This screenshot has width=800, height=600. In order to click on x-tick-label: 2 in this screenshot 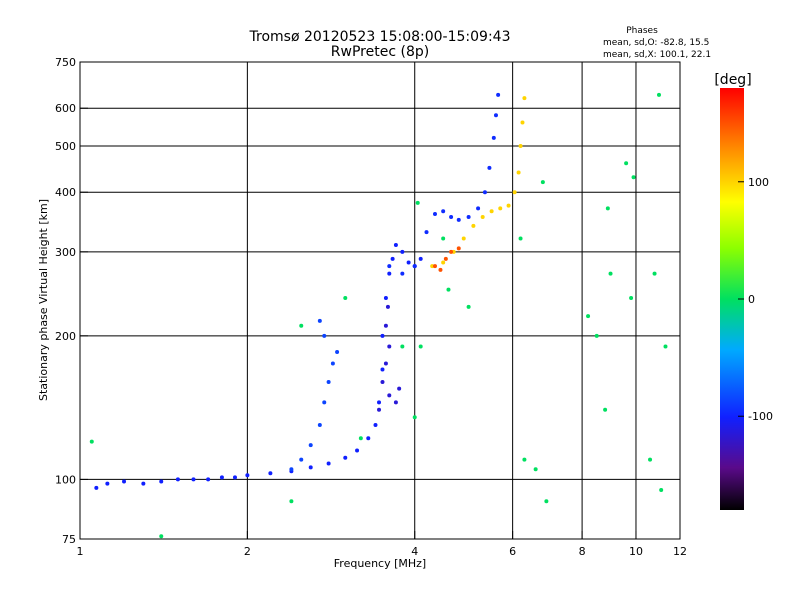, I will do `click(247, 551)`.